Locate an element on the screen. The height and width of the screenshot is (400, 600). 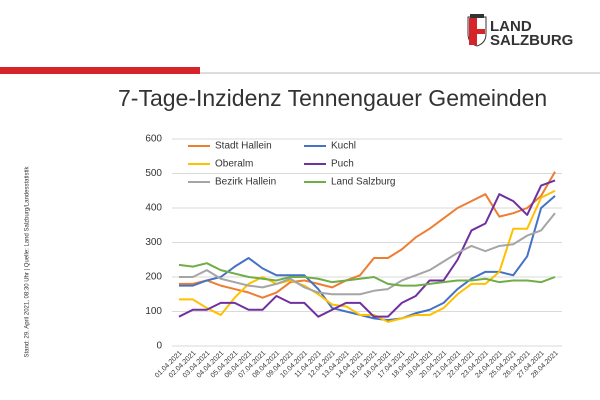
legend-label: Kuchl is located at coordinates (343, 146).